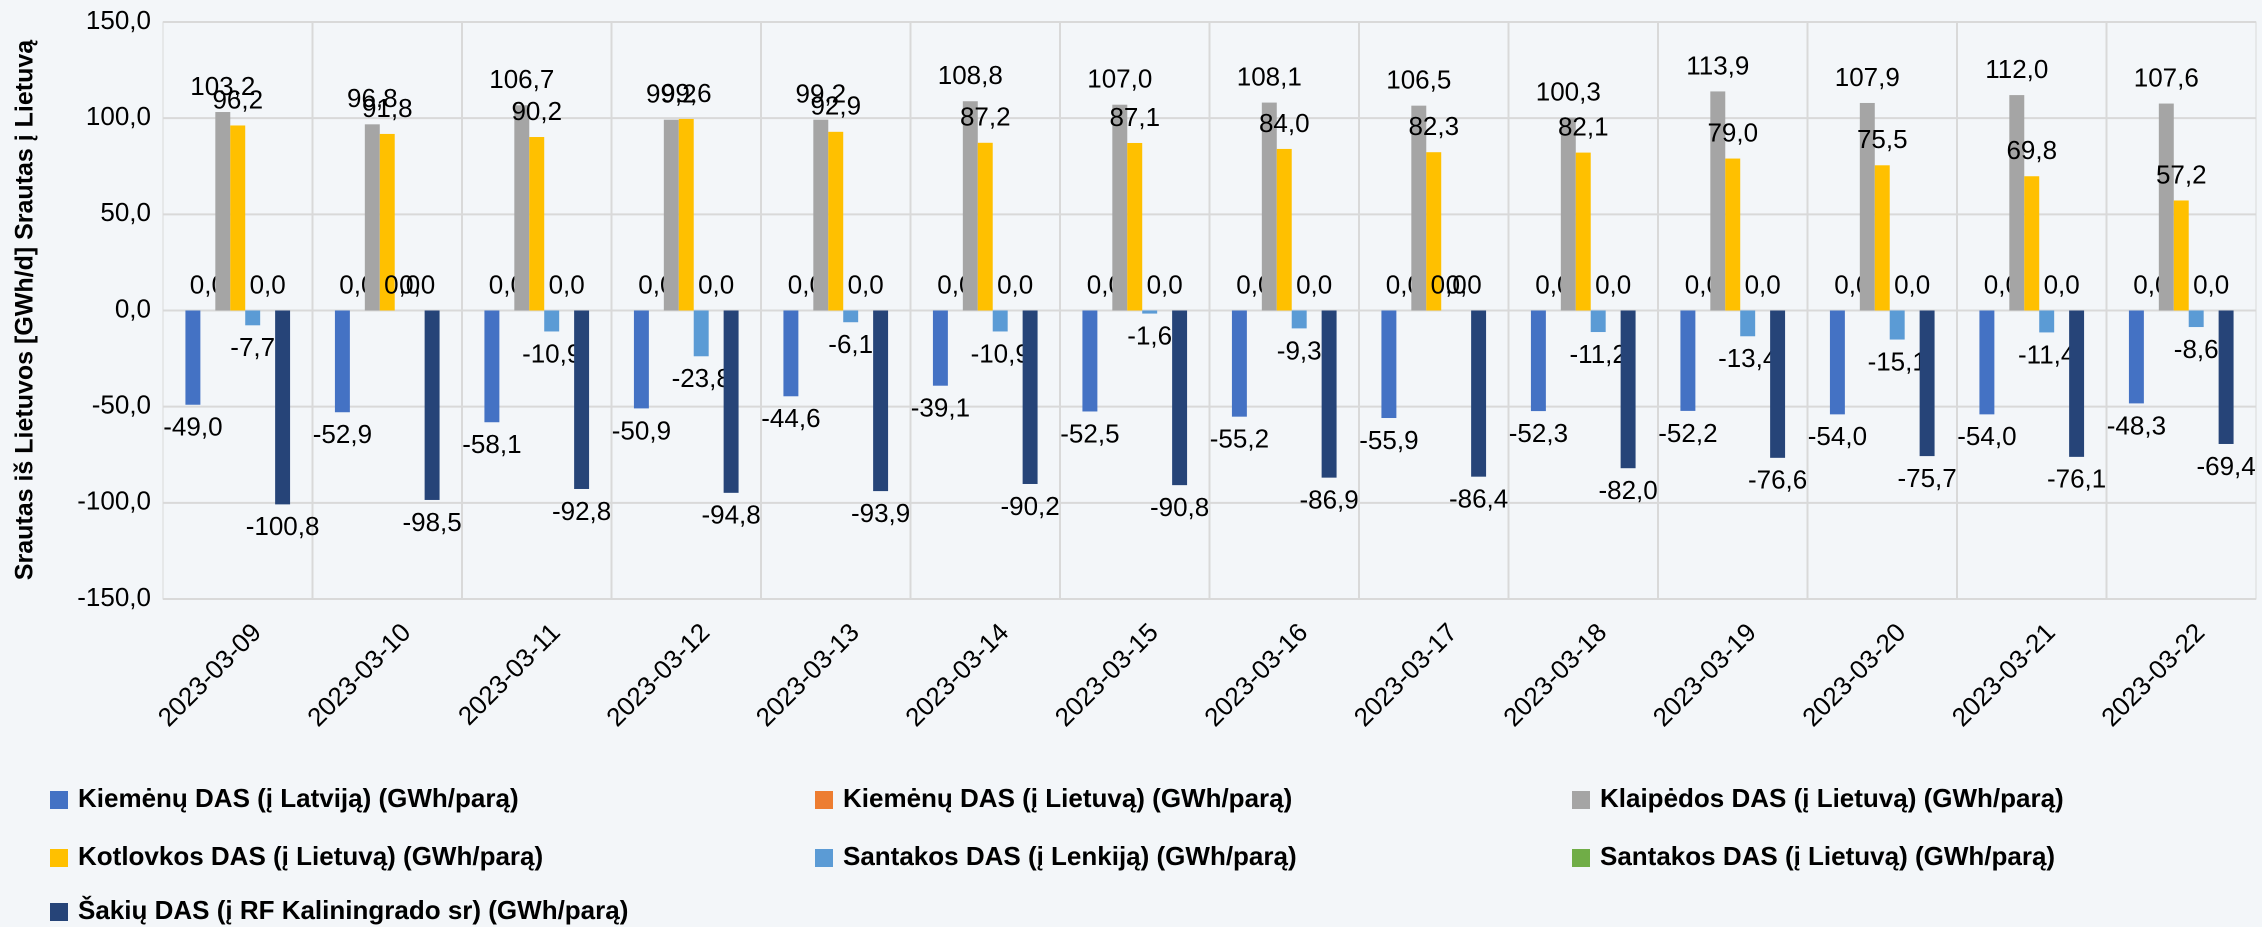 This screenshot has width=2262, height=927. I want to click on data-label: 69,8, so click(2031, 150).